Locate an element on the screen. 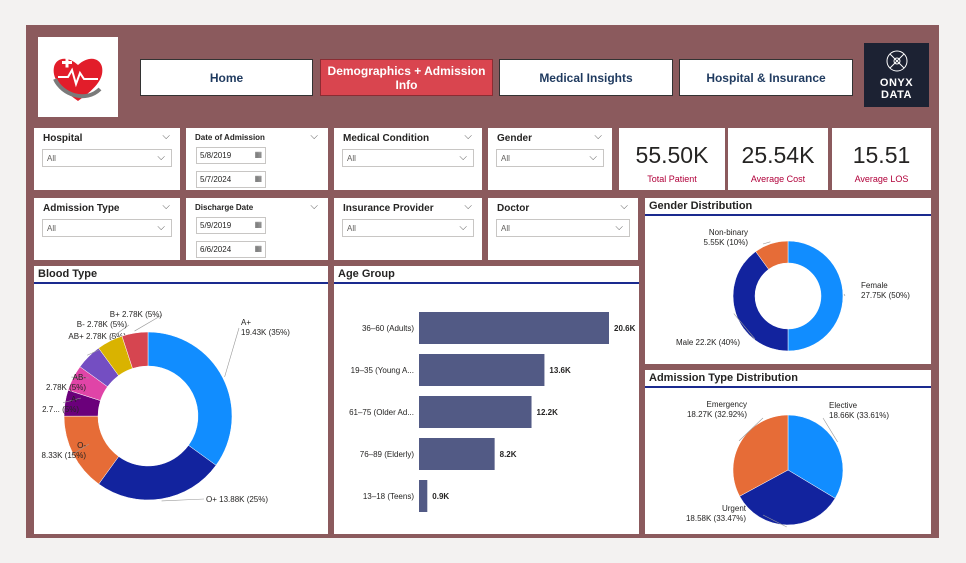  category-label: 76–89 (Elderly) is located at coordinates (387, 454).